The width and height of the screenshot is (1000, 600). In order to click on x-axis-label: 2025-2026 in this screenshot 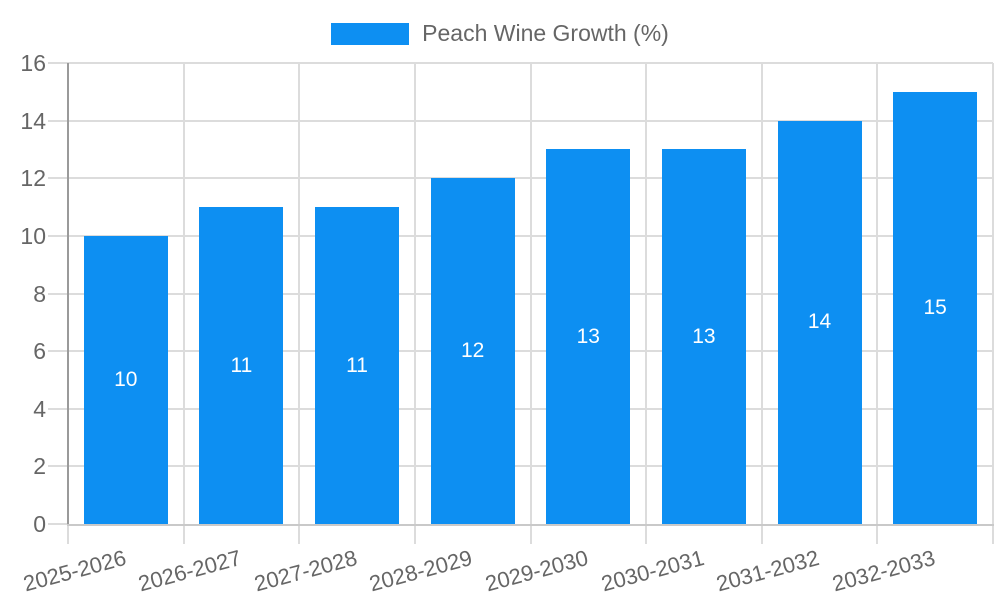, I will do `click(74, 571)`.